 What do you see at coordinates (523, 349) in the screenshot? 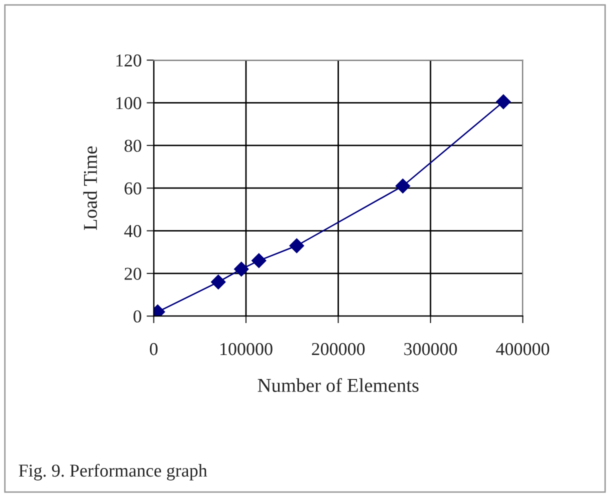
I see `x-tick-label: 400000` at bounding box center [523, 349].